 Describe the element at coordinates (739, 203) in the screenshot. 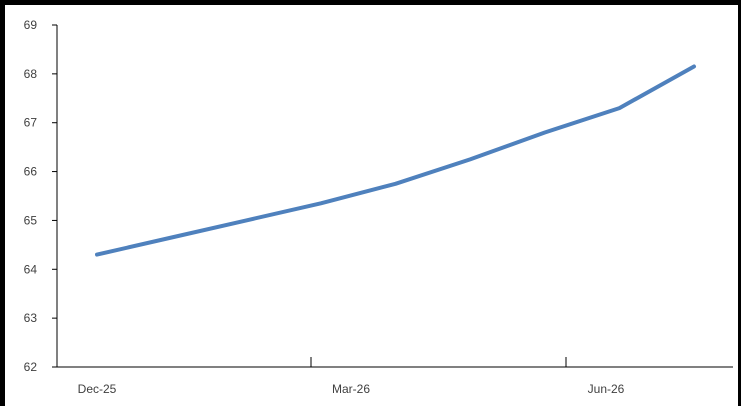

I see `frame-right-border` at that location.